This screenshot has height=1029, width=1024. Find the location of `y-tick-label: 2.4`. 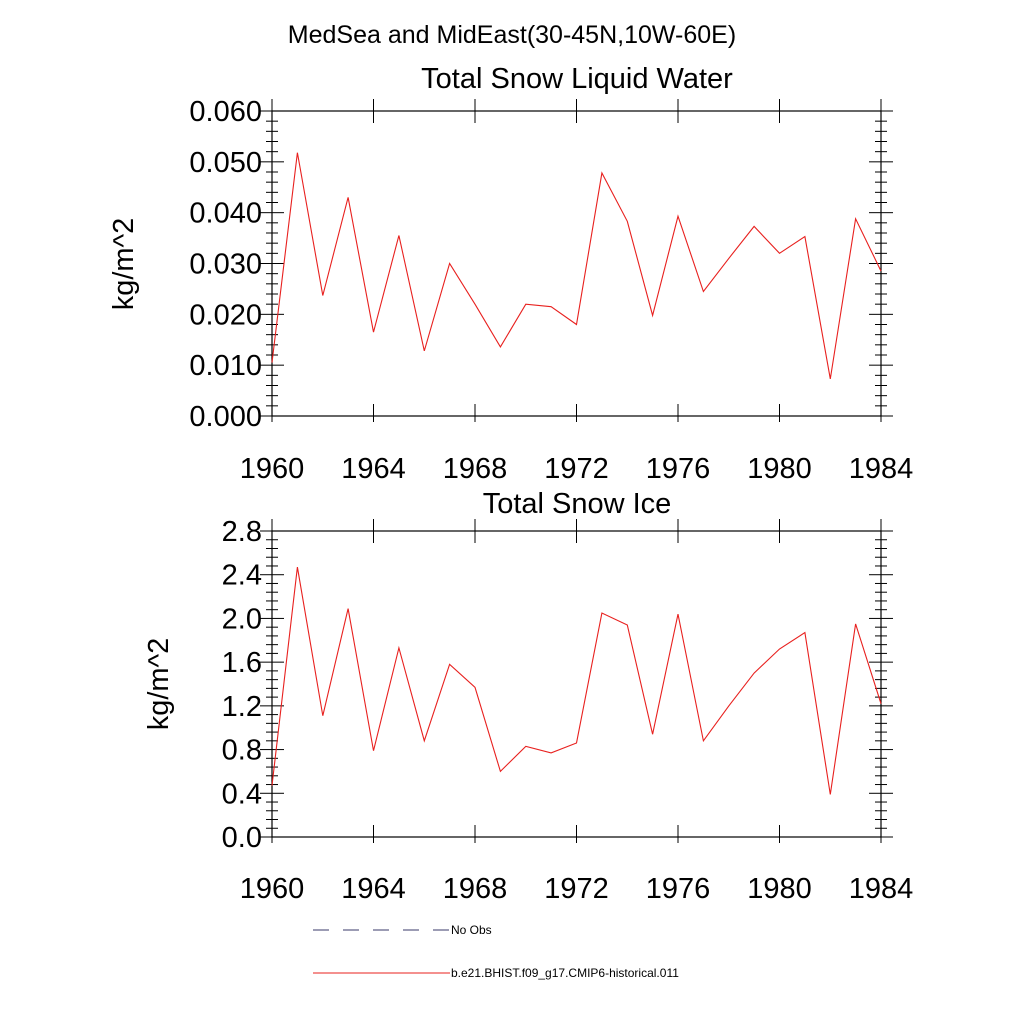

y-tick-label: 2.4 is located at coordinates (242, 576).